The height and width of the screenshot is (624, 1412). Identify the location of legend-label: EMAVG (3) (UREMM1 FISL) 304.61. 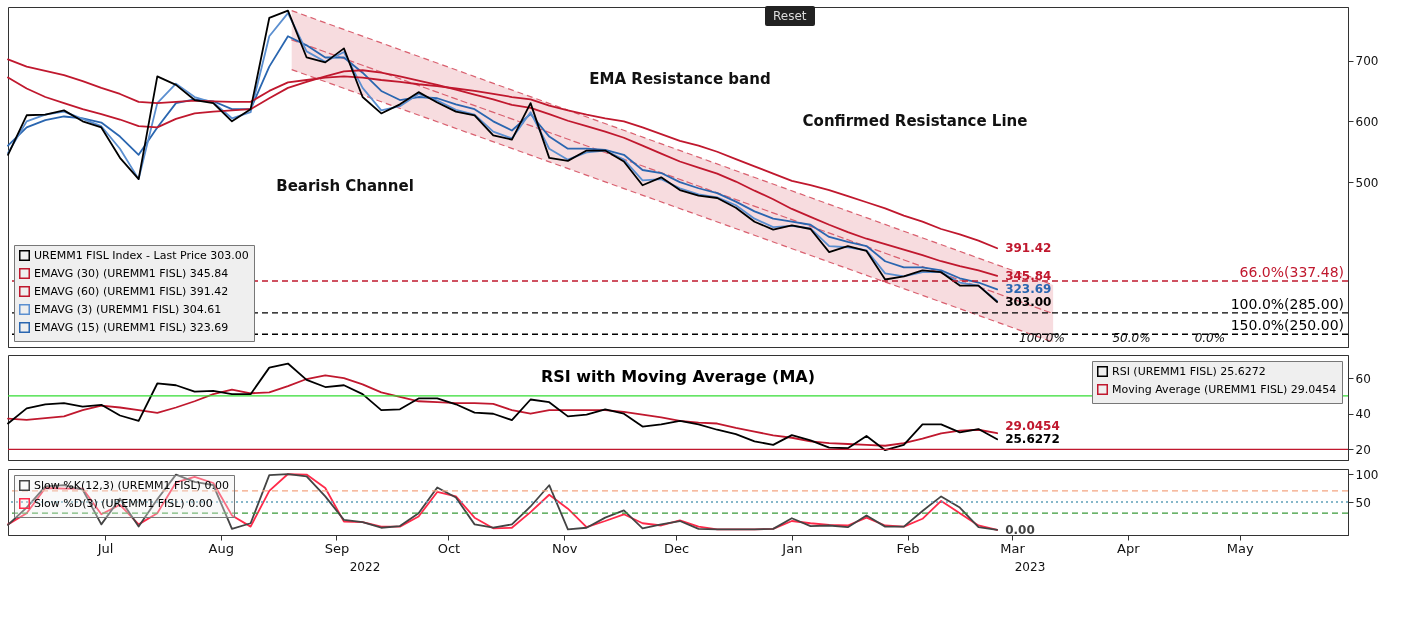
(128, 309).